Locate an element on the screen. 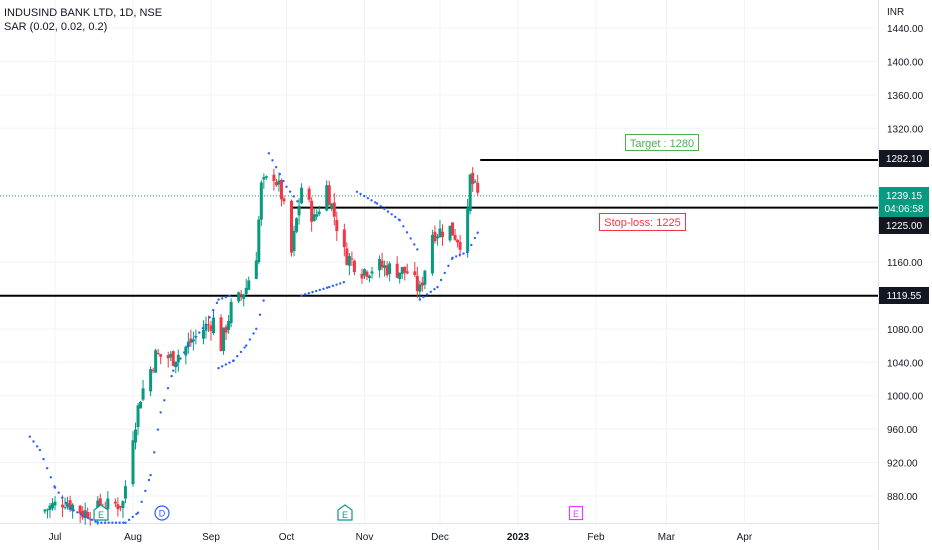  event-markers: E D E E is located at coordinates (338, 512).